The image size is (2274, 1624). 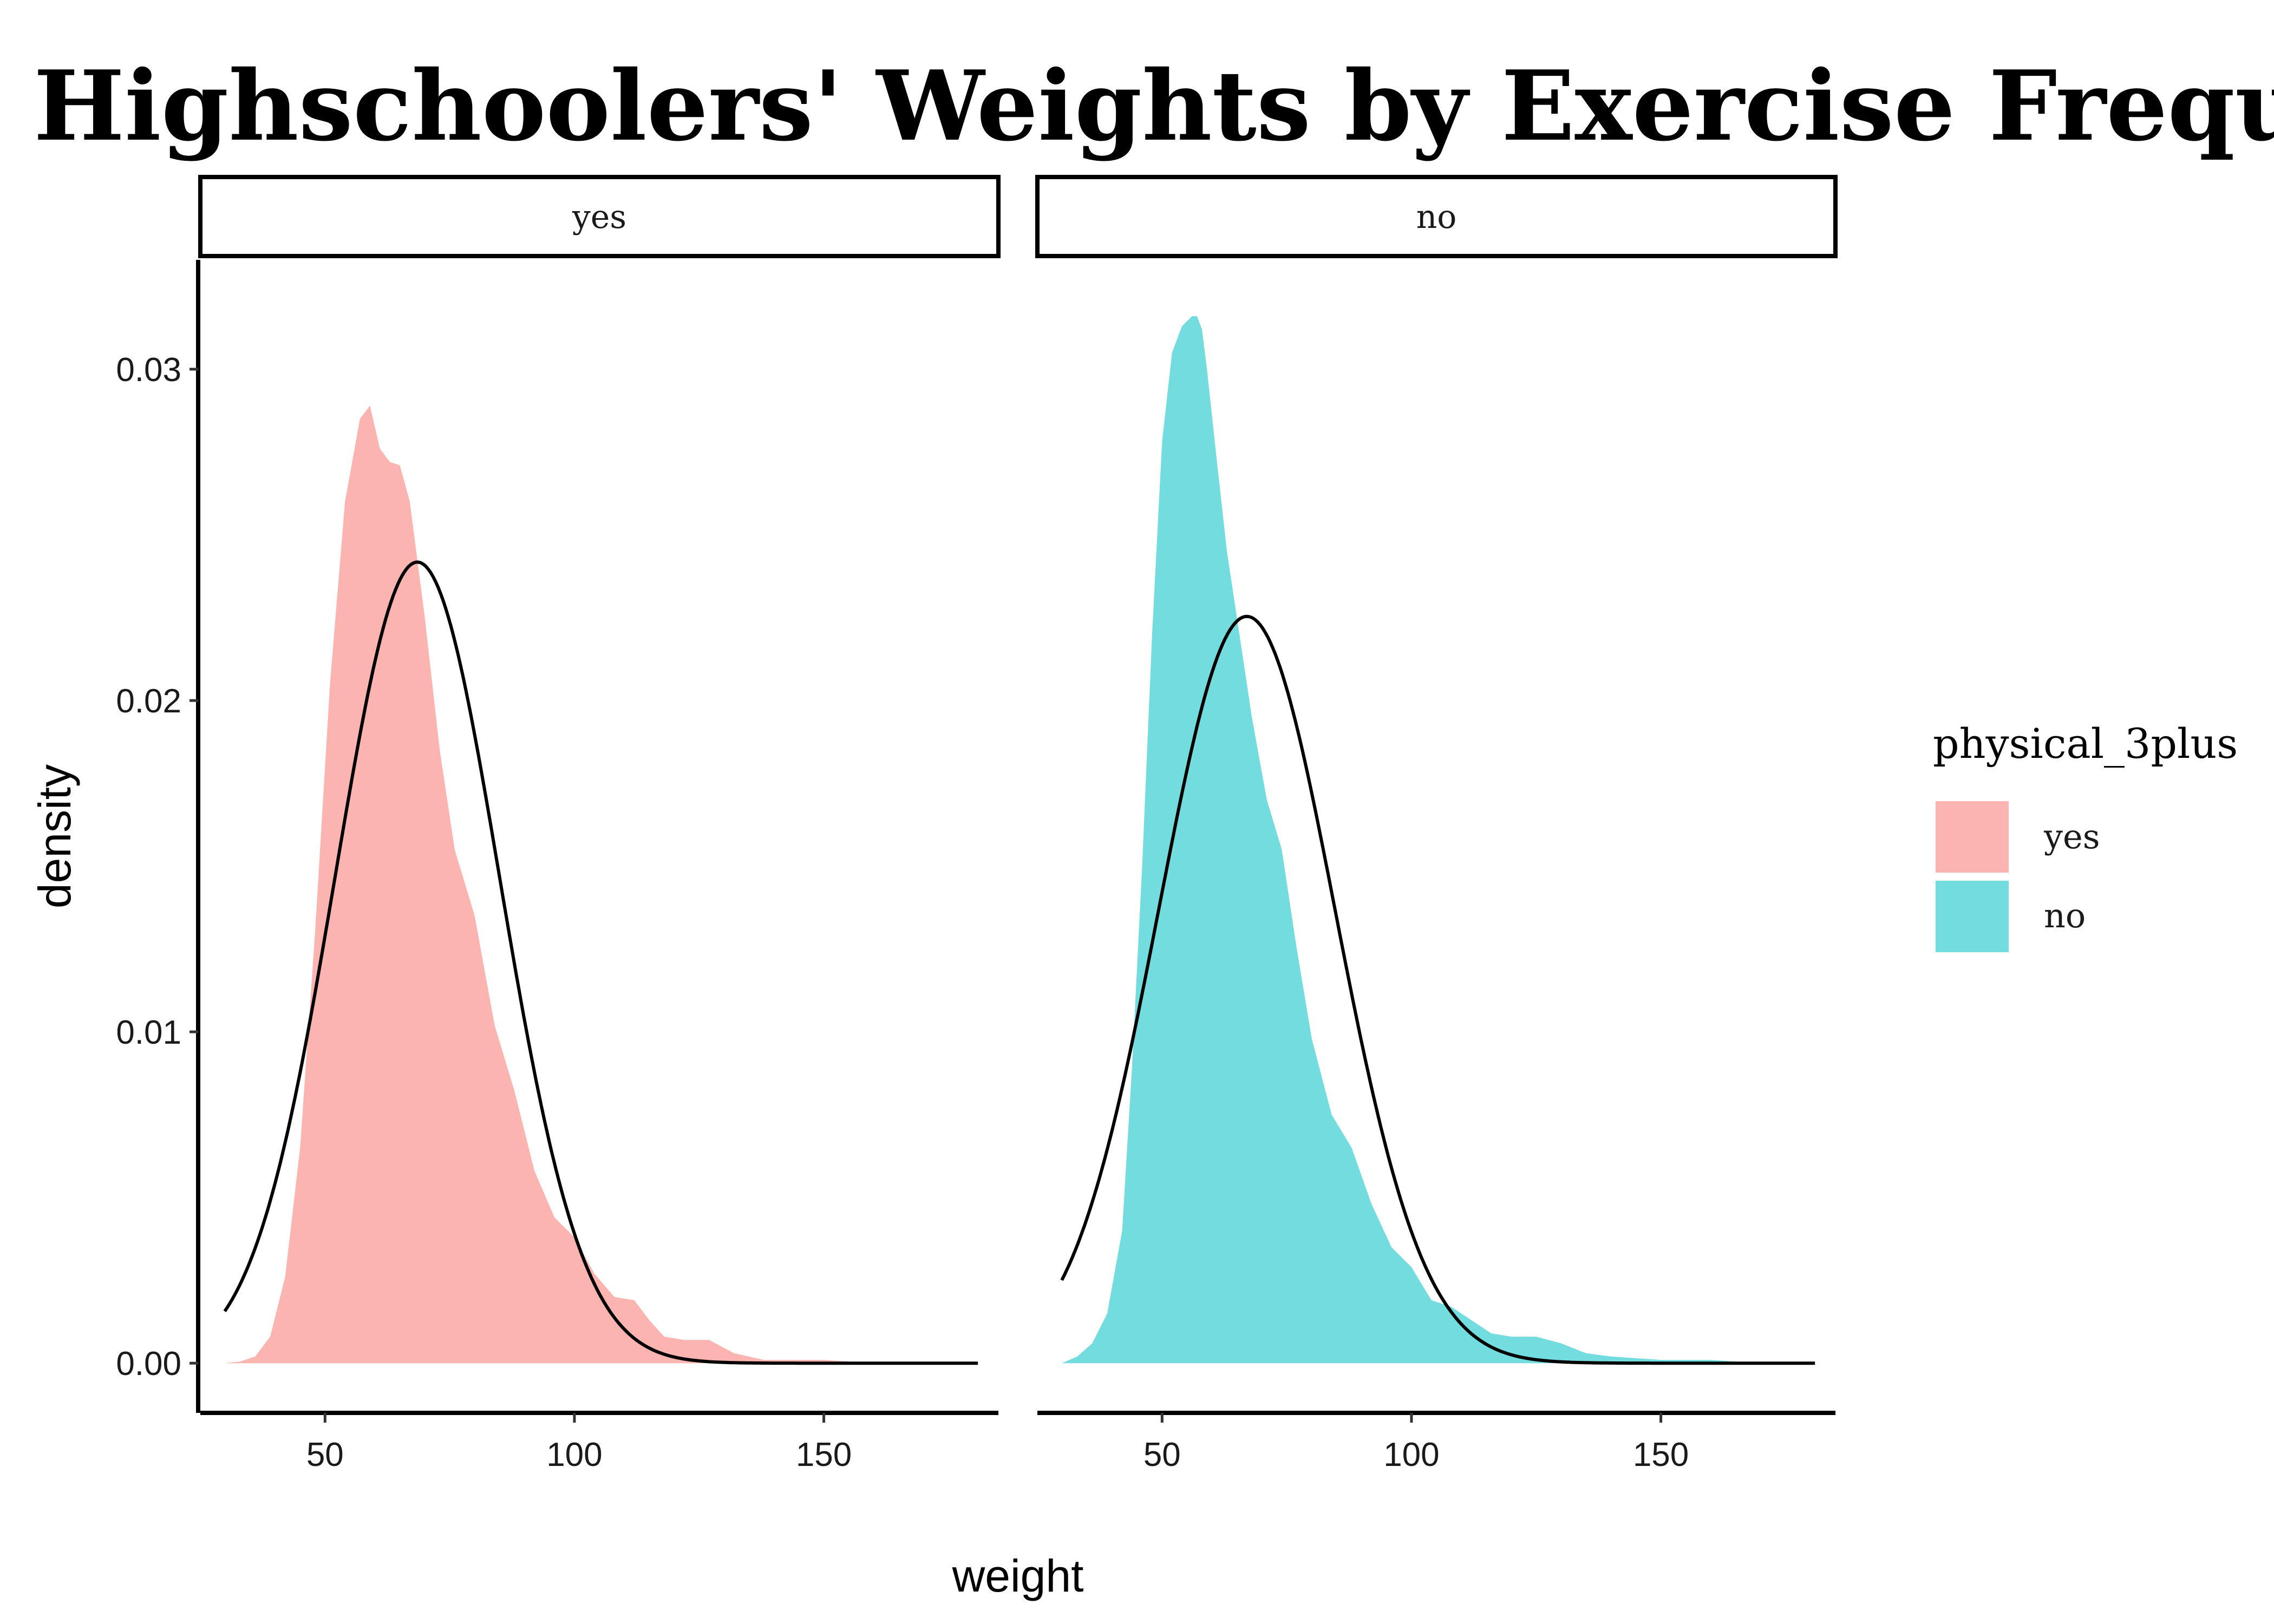 What do you see at coordinates (149, 702) in the screenshot?
I see `y-tick-label: 0.02` at bounding box center [149, 702].